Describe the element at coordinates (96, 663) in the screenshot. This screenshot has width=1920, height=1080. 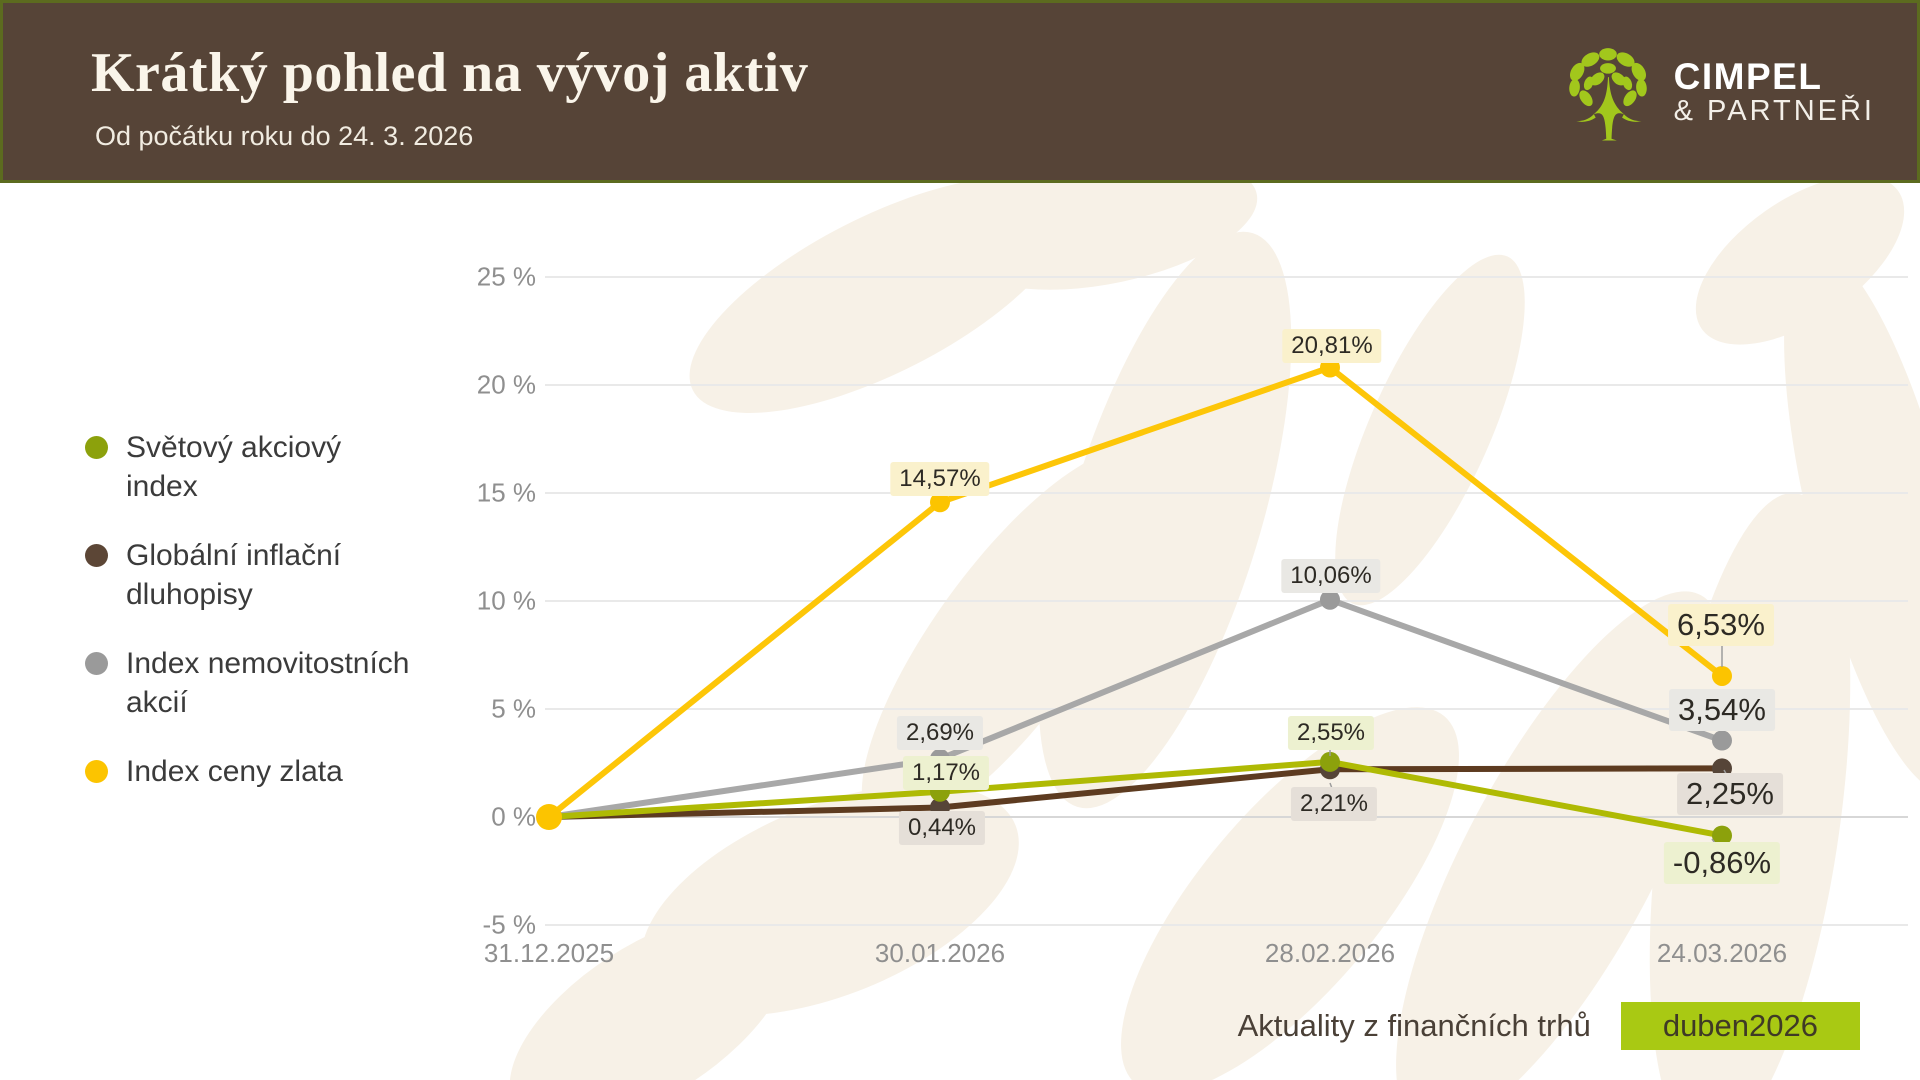
I see `legend-dot-real-estate` at that location.